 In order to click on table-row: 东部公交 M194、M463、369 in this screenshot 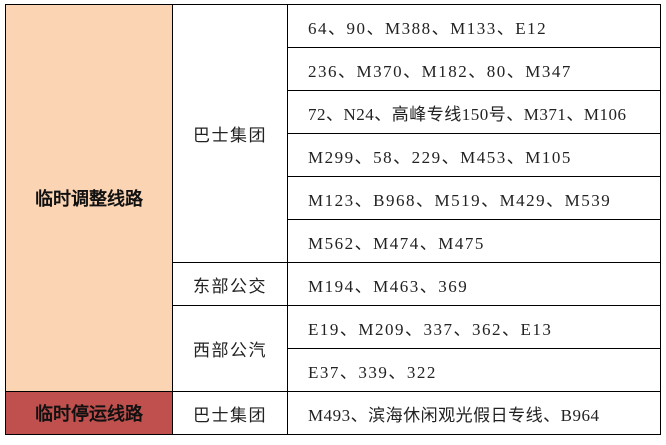, I will do `click(333, 284)`.